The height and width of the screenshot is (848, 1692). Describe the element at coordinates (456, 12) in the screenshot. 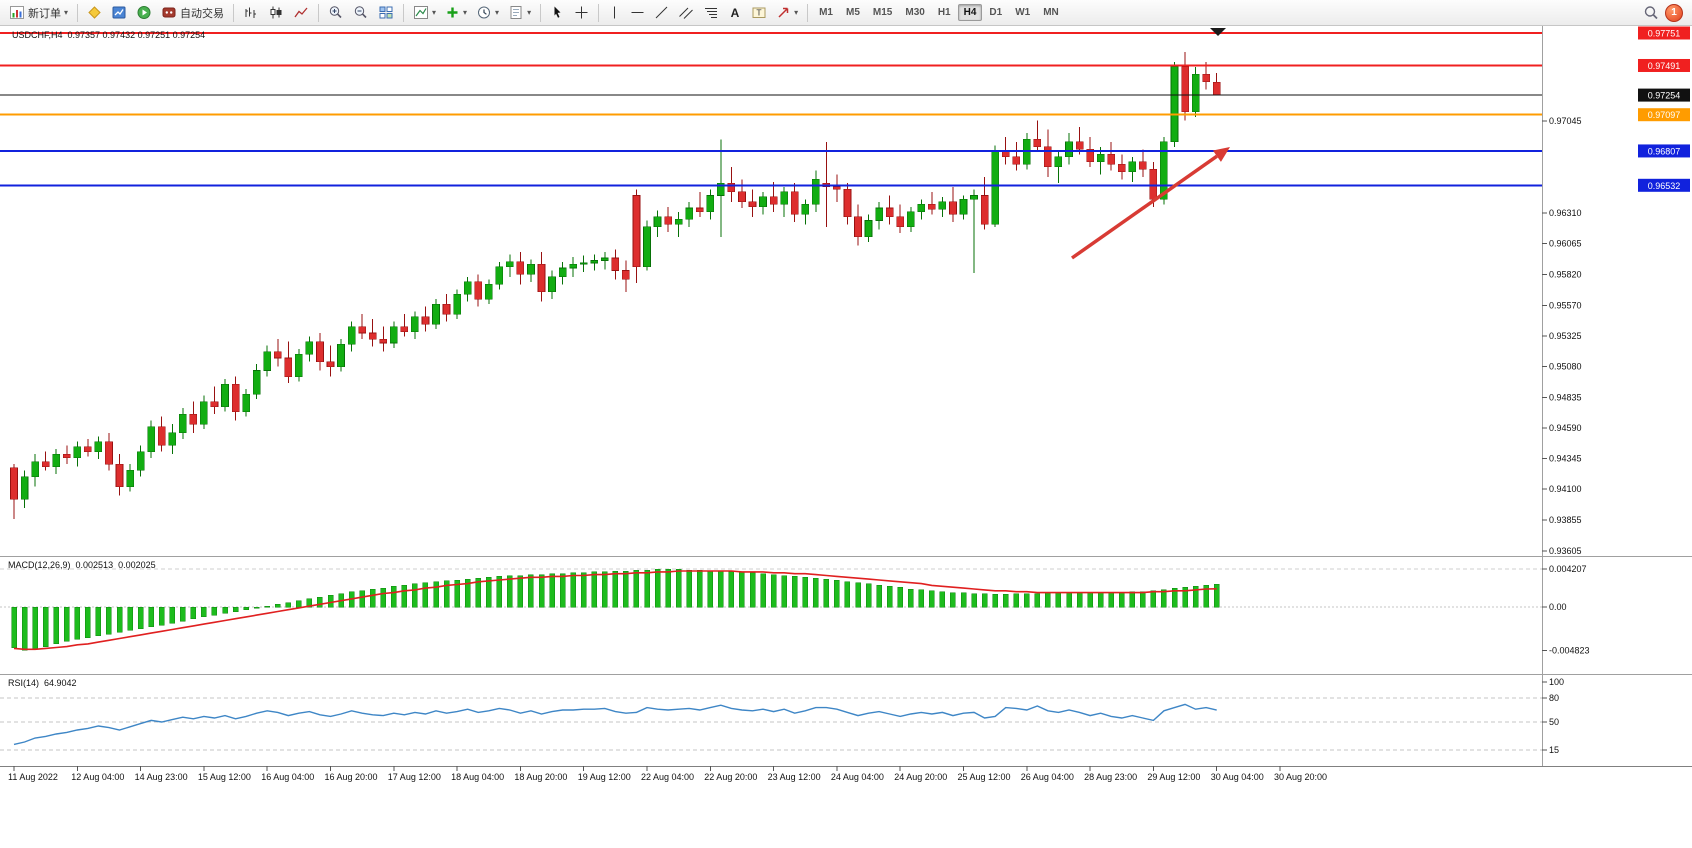

I see `add-indicator-button: ▾` at that location.